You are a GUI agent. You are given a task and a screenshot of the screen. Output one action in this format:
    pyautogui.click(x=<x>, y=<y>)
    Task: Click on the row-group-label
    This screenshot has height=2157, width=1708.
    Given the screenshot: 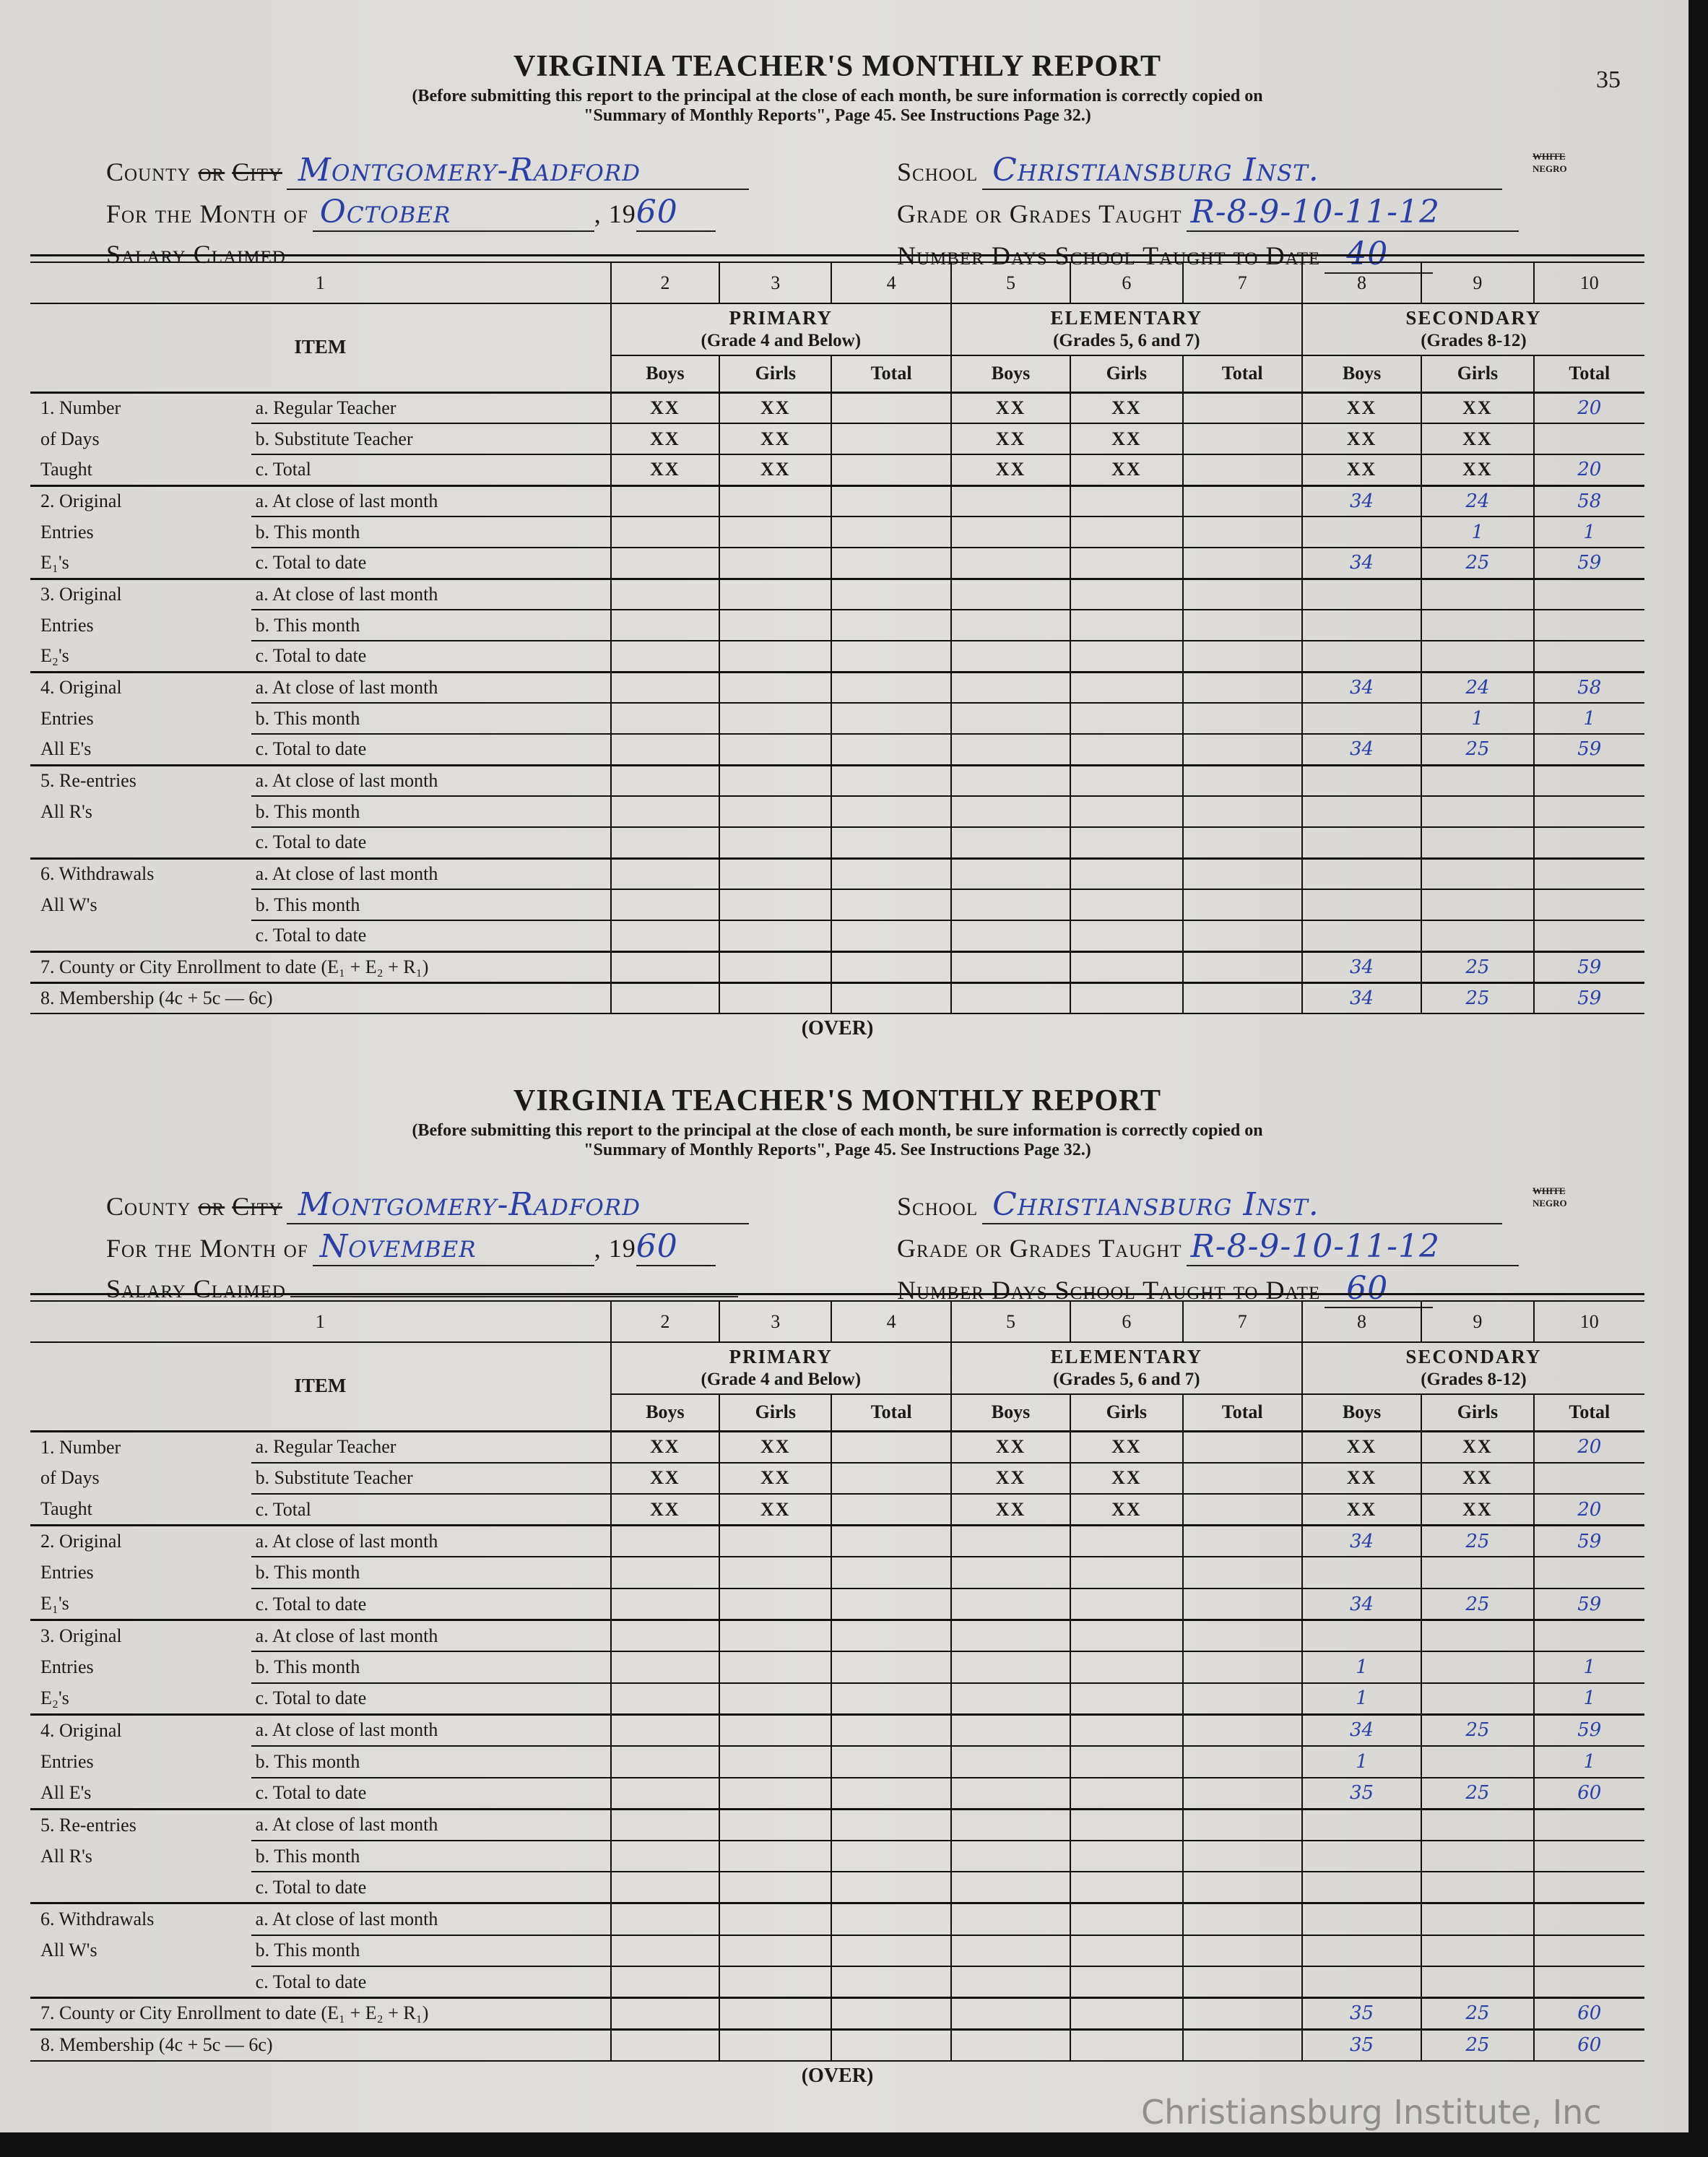 What is the action you would take?
    pyautogui.click(x=140, y=842)
    